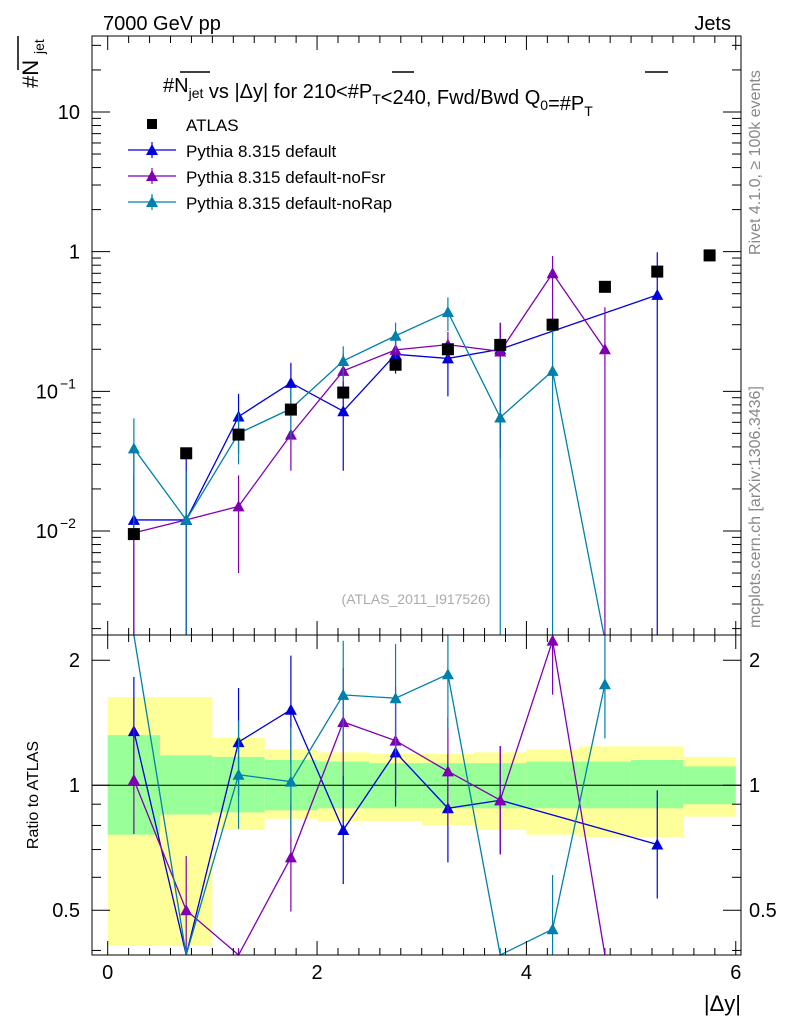  I want to click on y-axis-label-sub: jet, so click(39, 47).